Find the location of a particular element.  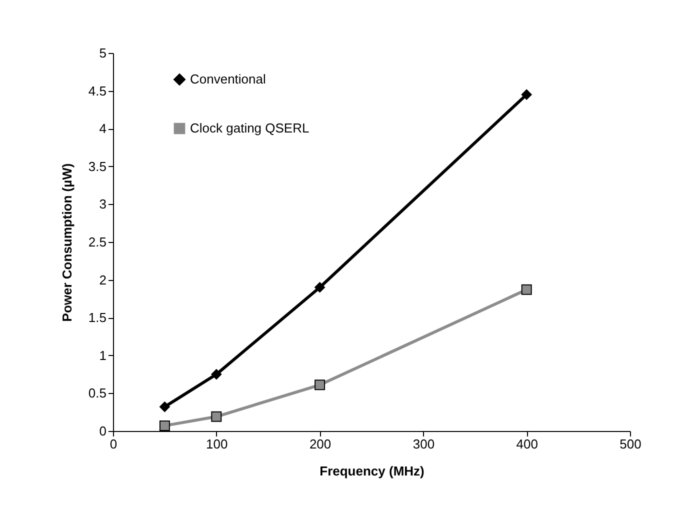

y-tick-label: 1 is located at coordinates (102, 355).